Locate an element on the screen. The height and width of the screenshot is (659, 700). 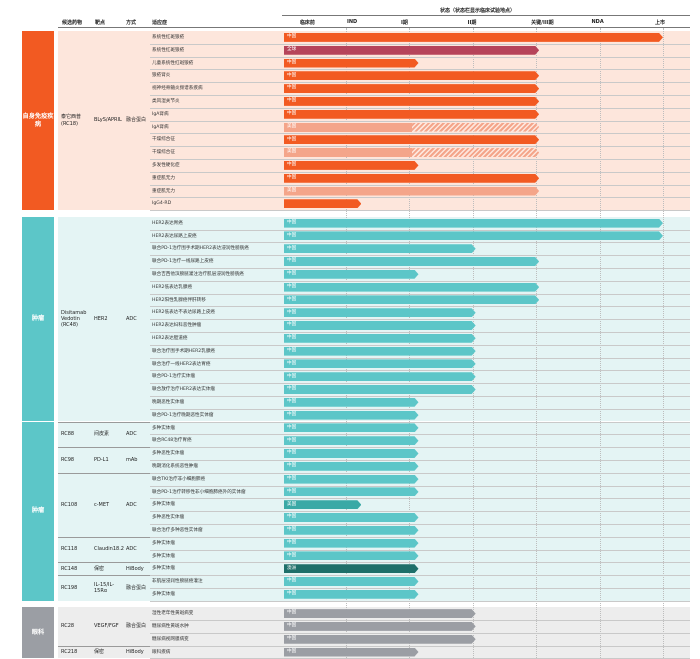
indication-label: 狼疮肾炎 is located at coordinates (161, 76).